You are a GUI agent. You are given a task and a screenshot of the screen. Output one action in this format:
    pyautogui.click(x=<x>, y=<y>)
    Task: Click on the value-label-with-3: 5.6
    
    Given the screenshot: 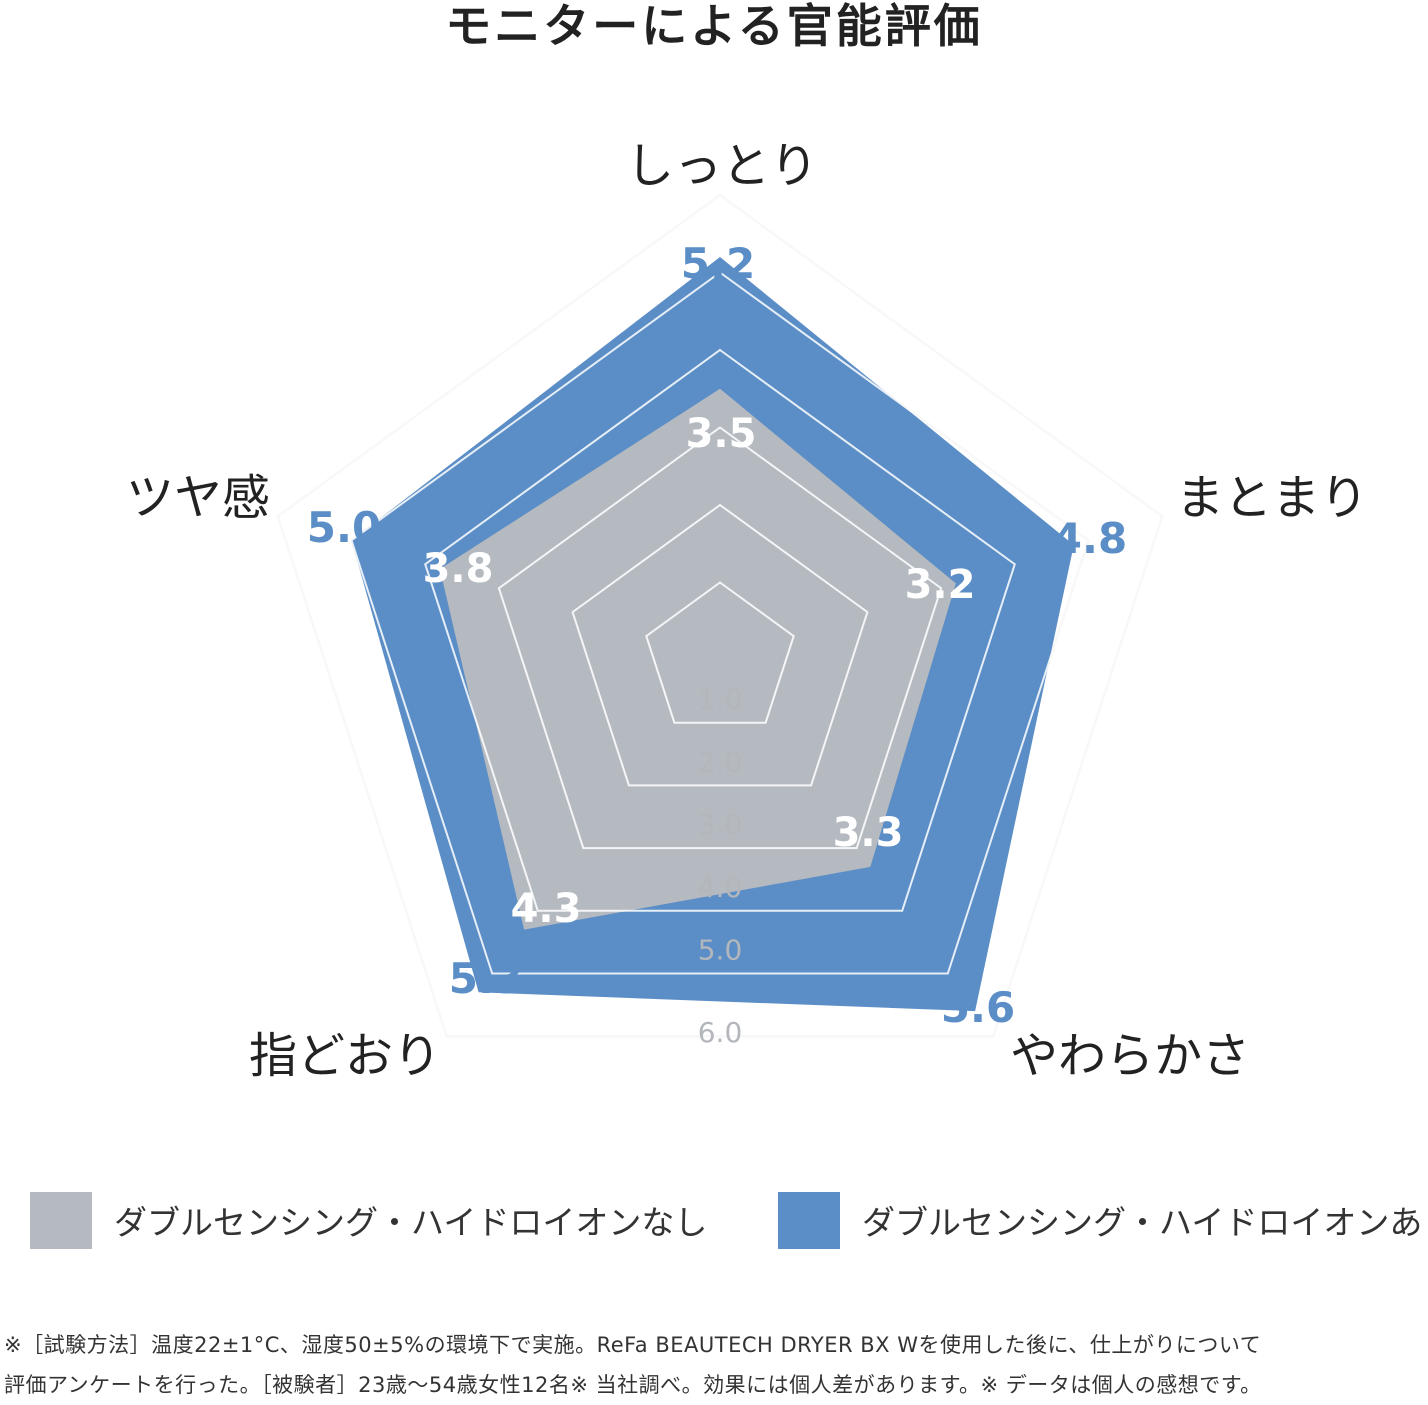 What is the action you would take?
    pyautogui.click(x=978, y=1007)
    